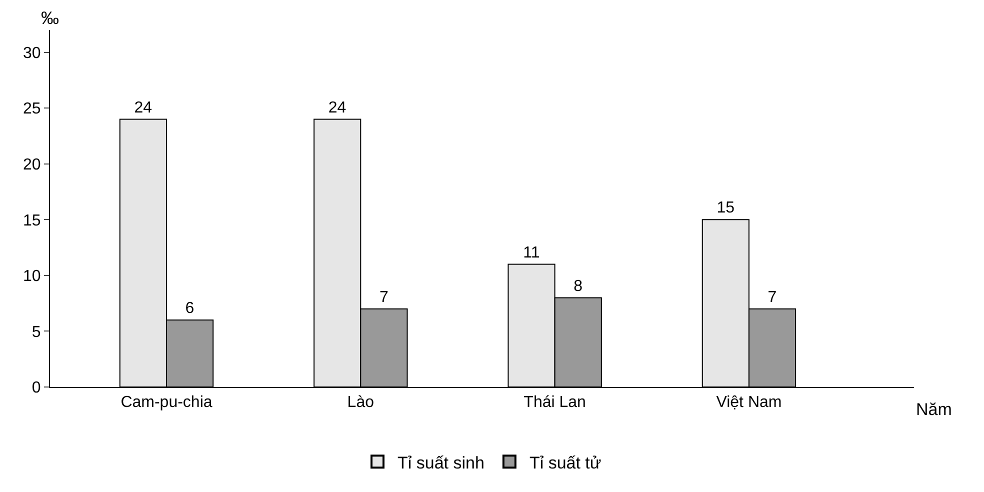  What do you see at coordinates (934, 409) in the screenshot?
I see `x-axis-title: Năm` at bounding box center [934, 409].